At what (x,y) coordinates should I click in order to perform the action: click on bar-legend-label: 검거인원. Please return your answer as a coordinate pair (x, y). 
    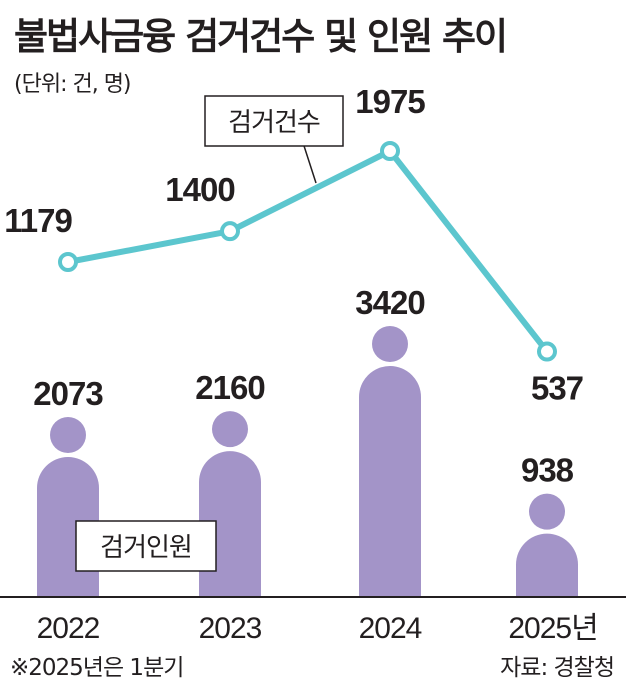
    Looking at the image, I should click on (146, 547).